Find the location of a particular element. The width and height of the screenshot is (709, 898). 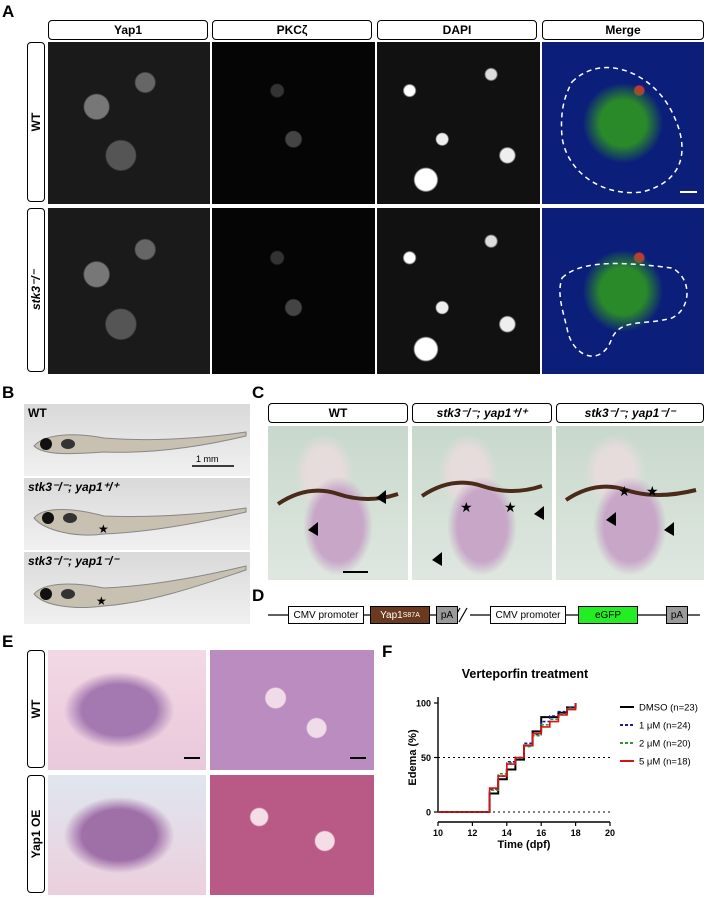

outline-dashed-wt is located at coordinates (628, 130).